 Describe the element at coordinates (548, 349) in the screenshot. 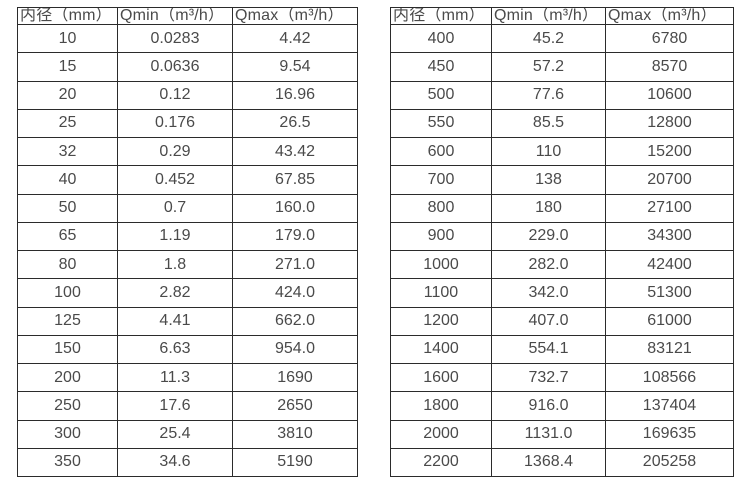

I see `table-cell: 554.1` at that location.